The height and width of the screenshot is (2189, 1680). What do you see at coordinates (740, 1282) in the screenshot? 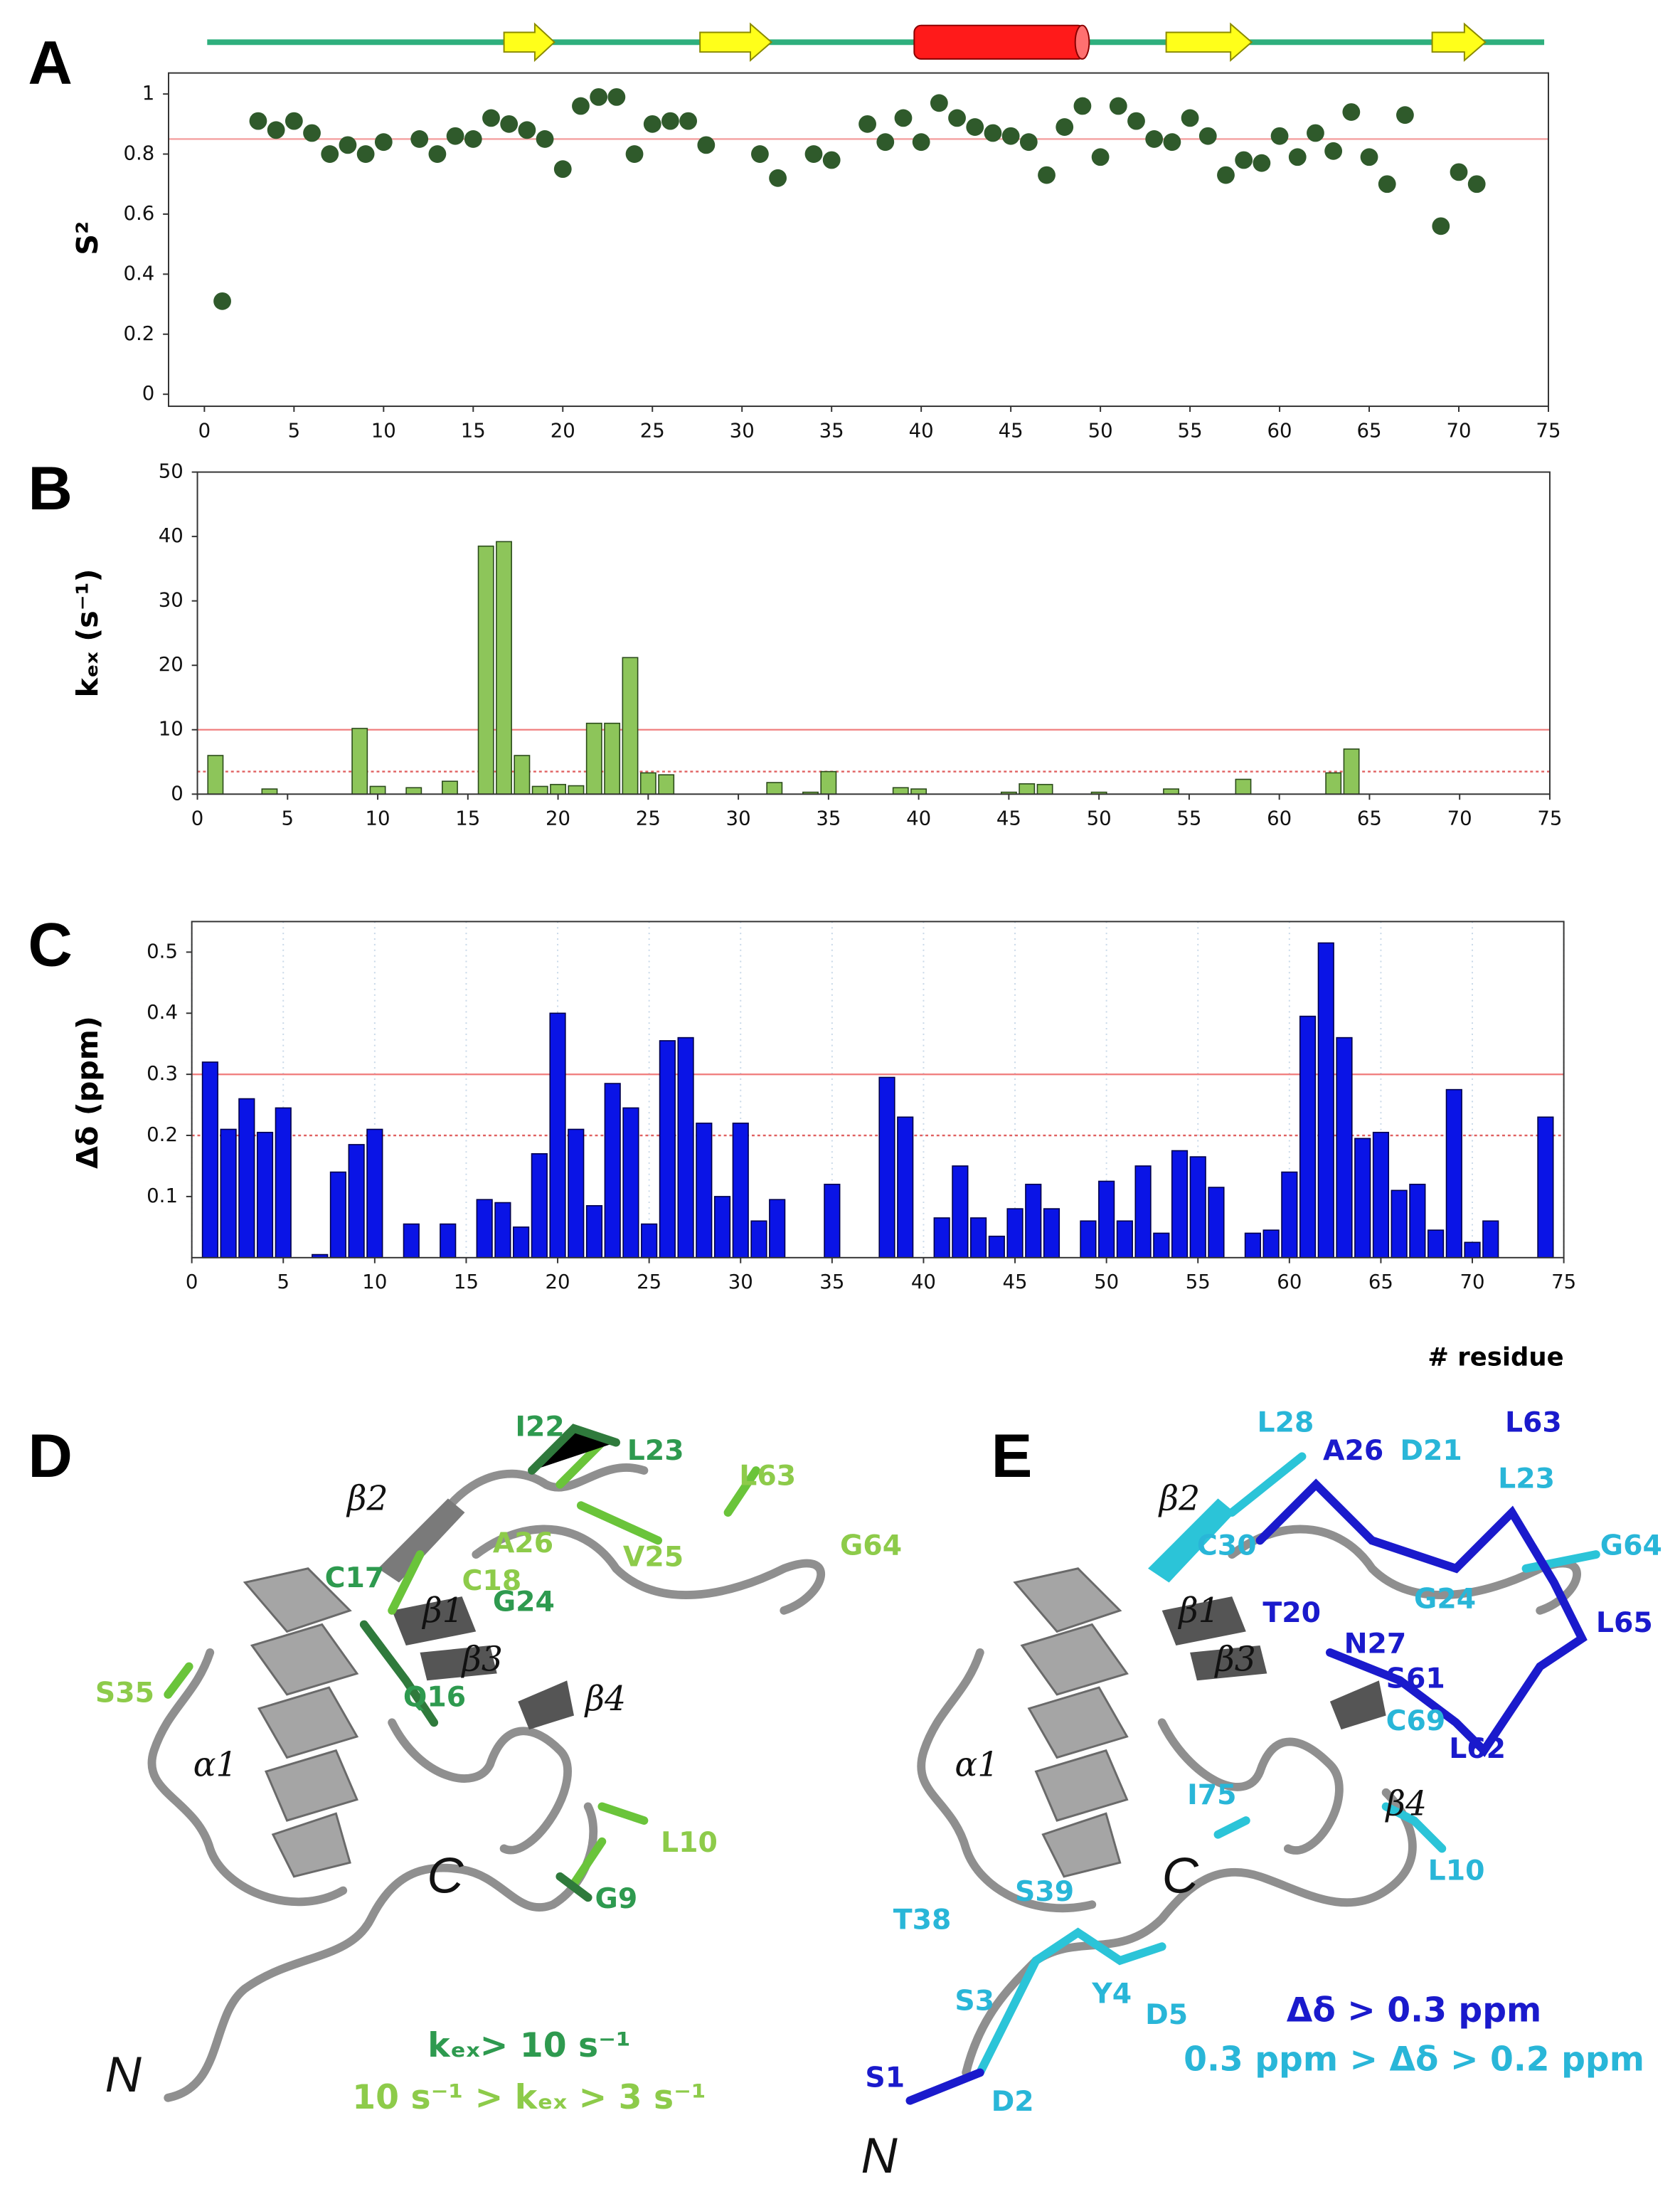
I see `x-tick-label: 30` at bounding box center [740, 1282].